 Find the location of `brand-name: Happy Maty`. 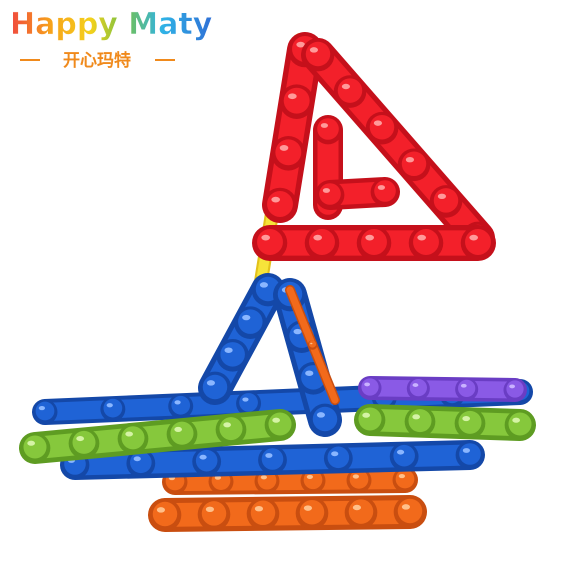

brand-name: Happy Maty is located at coordinates (111, 24).